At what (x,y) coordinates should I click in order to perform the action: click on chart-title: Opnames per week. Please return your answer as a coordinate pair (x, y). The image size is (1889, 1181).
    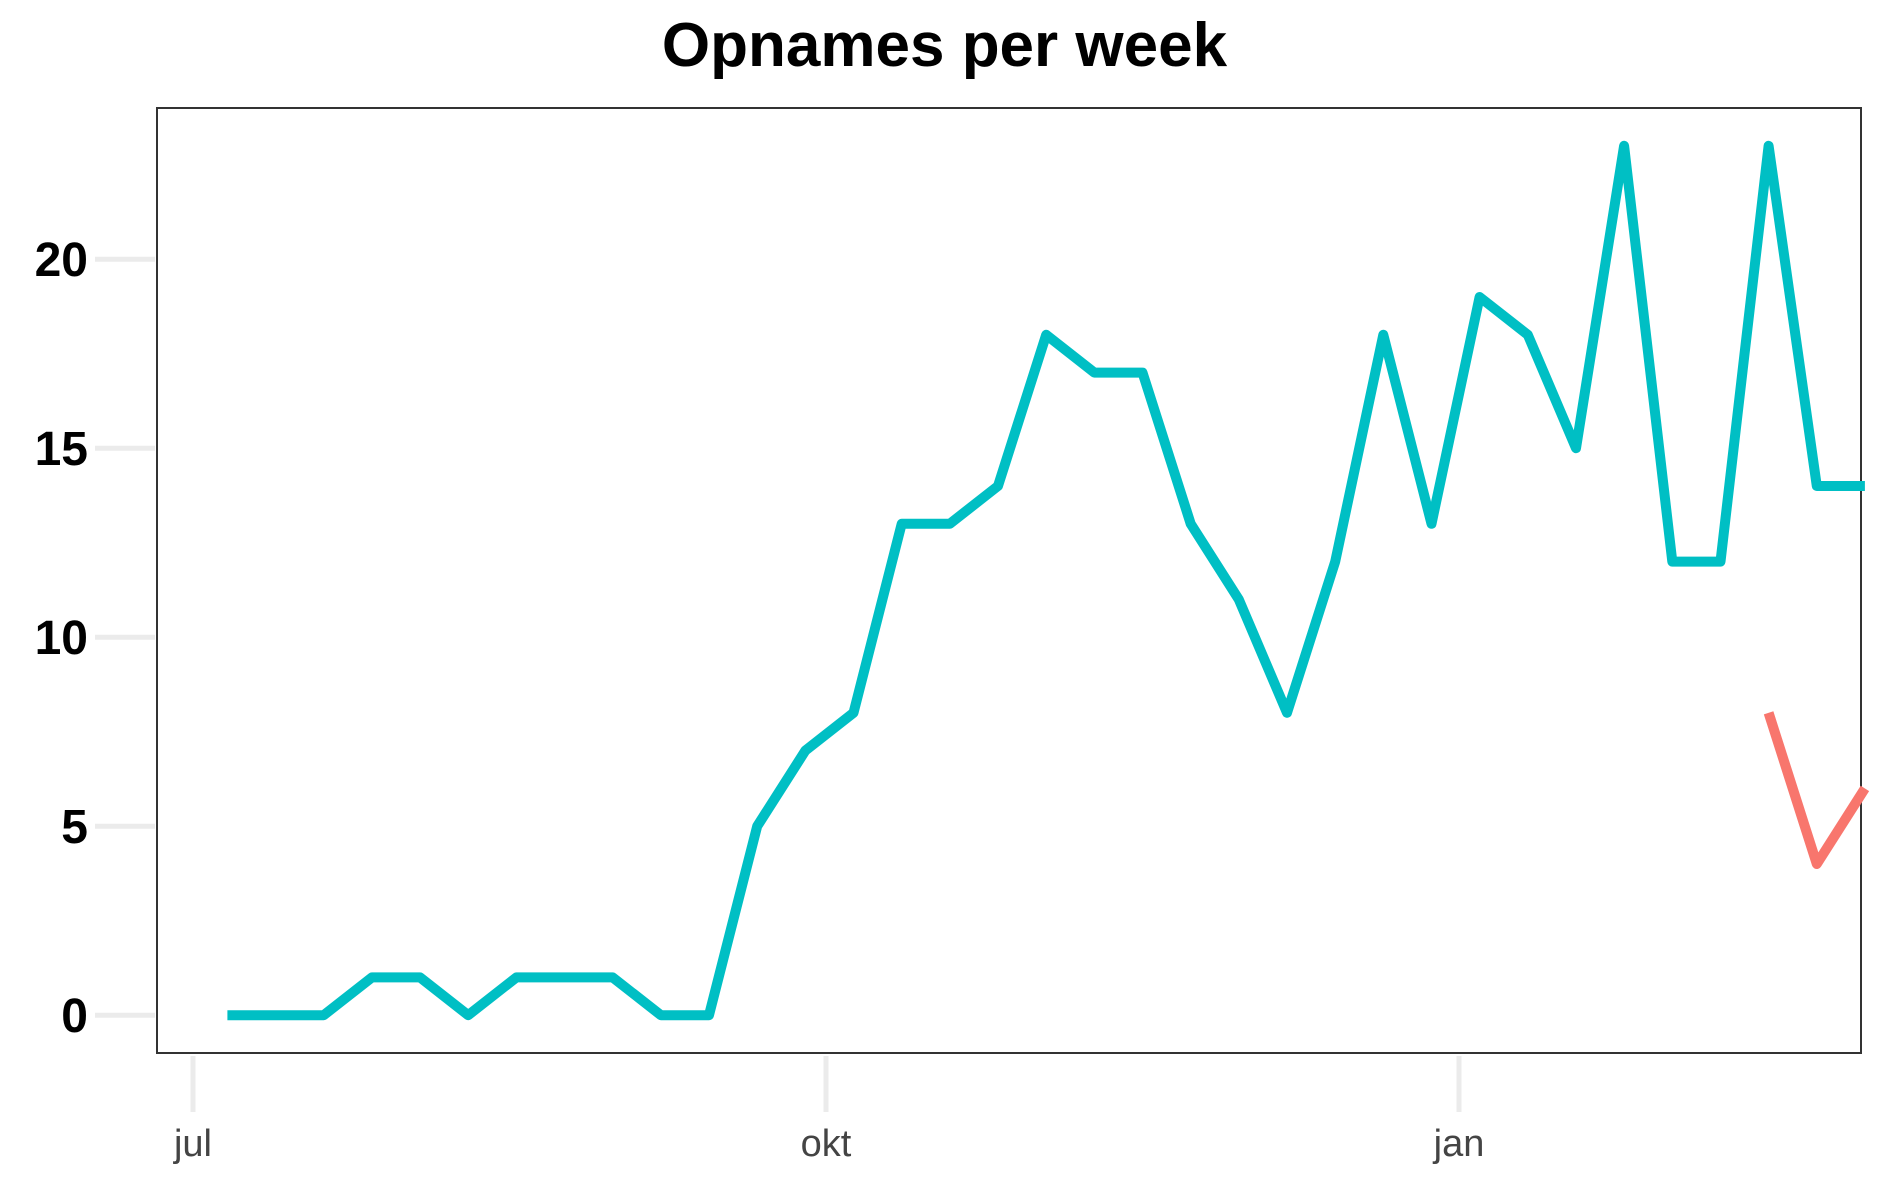
    Looking at the image, I should click on (944, 45).